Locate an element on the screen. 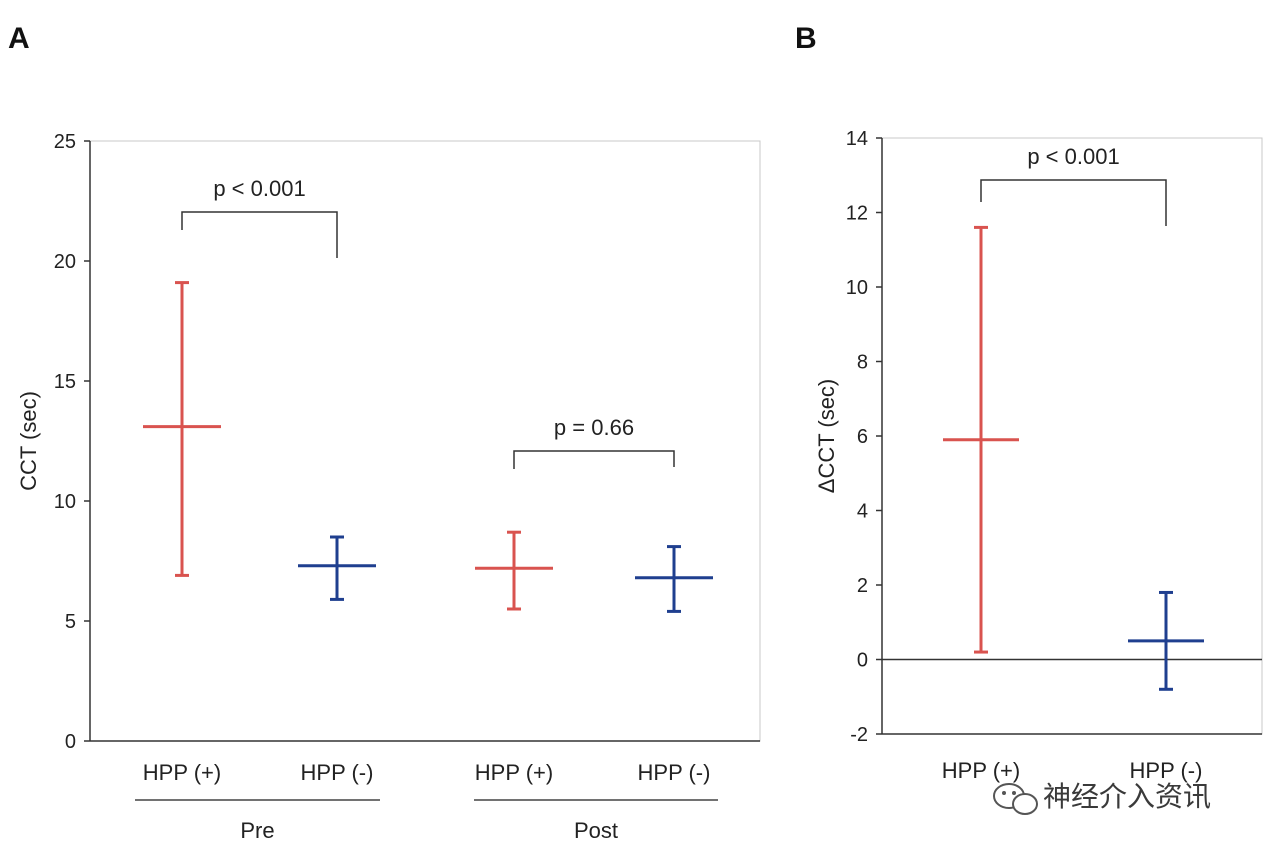  watermark-text: 神经介入资讯 is located at coordinates (1127, 796).